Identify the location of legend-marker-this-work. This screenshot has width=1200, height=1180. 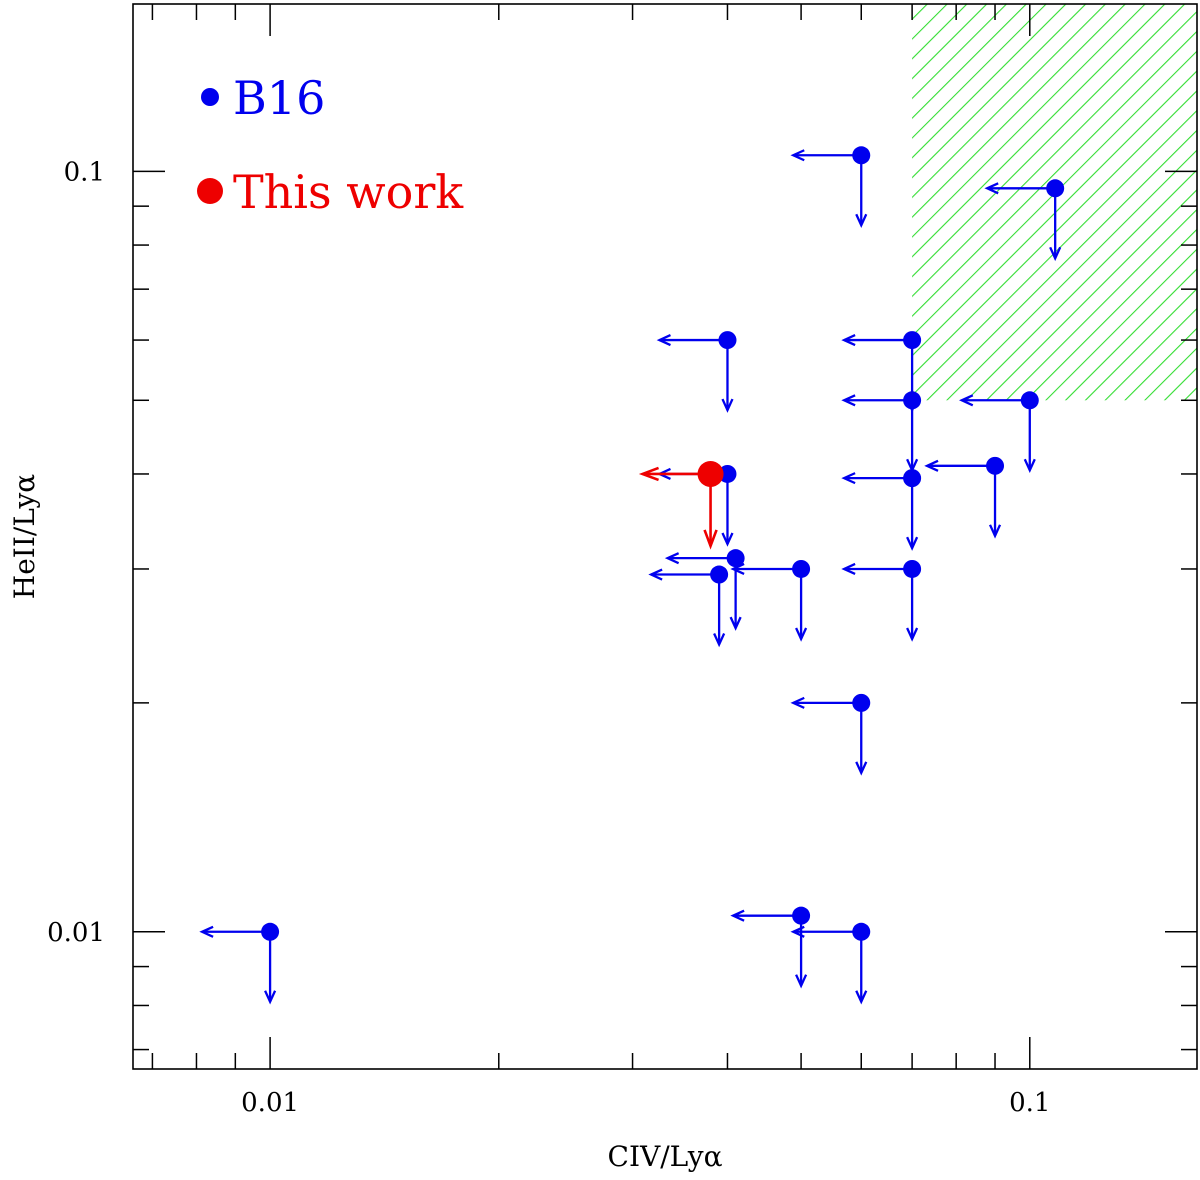
(210, 191).